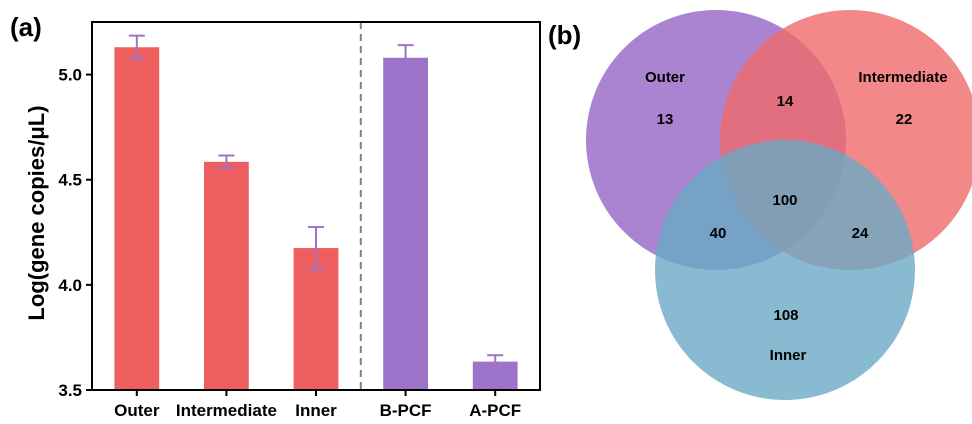 The width and height of the screenshot is (972, 424). What do you see at coordinates (902, 77) in the screenshot?
I see `venn-label-intermediate: Intermediate` at bounding box center [902, 77].